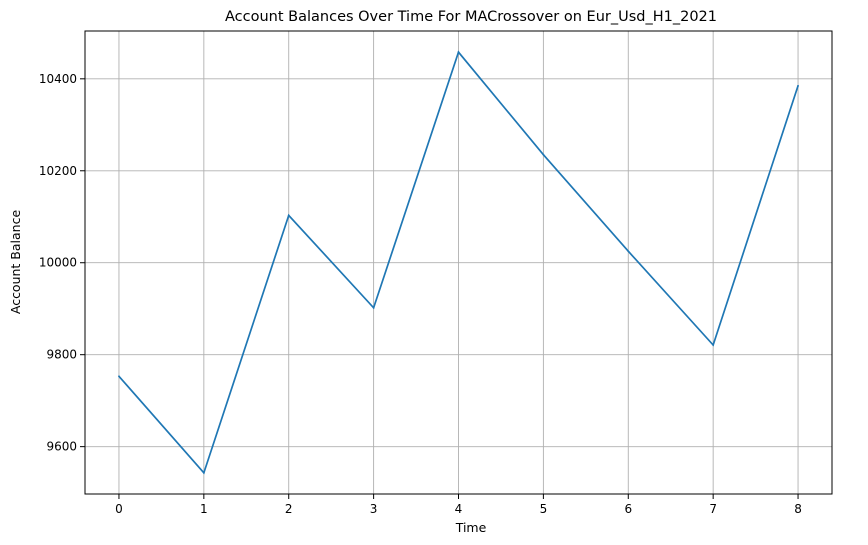 This screenshot has height=545, width=868. Describe the element at coordinates (119, 509) in the screenshot. I see `x-tick-label: 0` at that location.